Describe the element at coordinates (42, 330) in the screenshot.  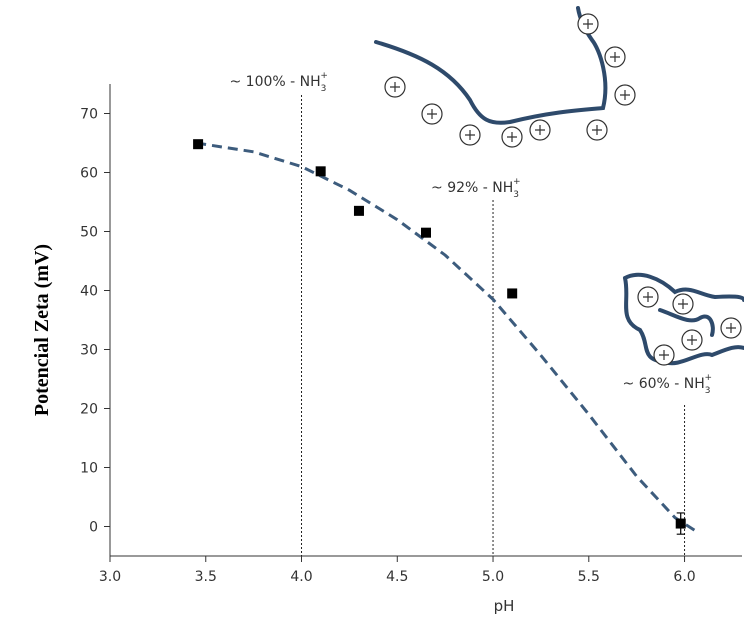
I see `y-axis-label: Potencial Zeta (mV)` at that location.